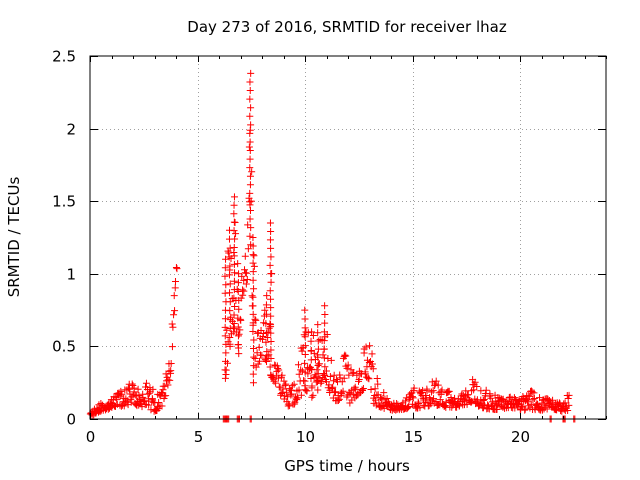 This screenshot has width=640, height=480. What do you see at coordinates (71, 420) in the screenshot?
I see `y-tick-label: 0` at bounding box center [71, 420].